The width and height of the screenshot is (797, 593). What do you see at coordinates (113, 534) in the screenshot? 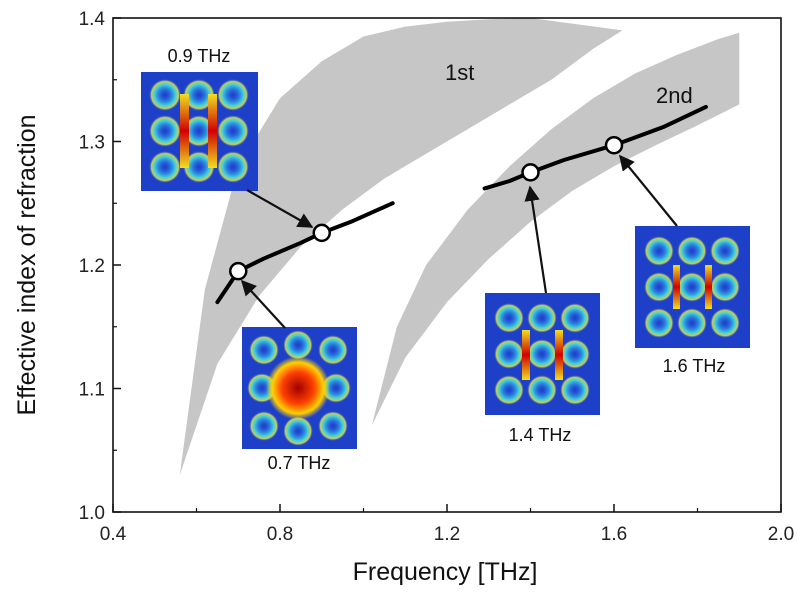
I see `x-tick-label: 0.4` at bounding box center [113, 534].